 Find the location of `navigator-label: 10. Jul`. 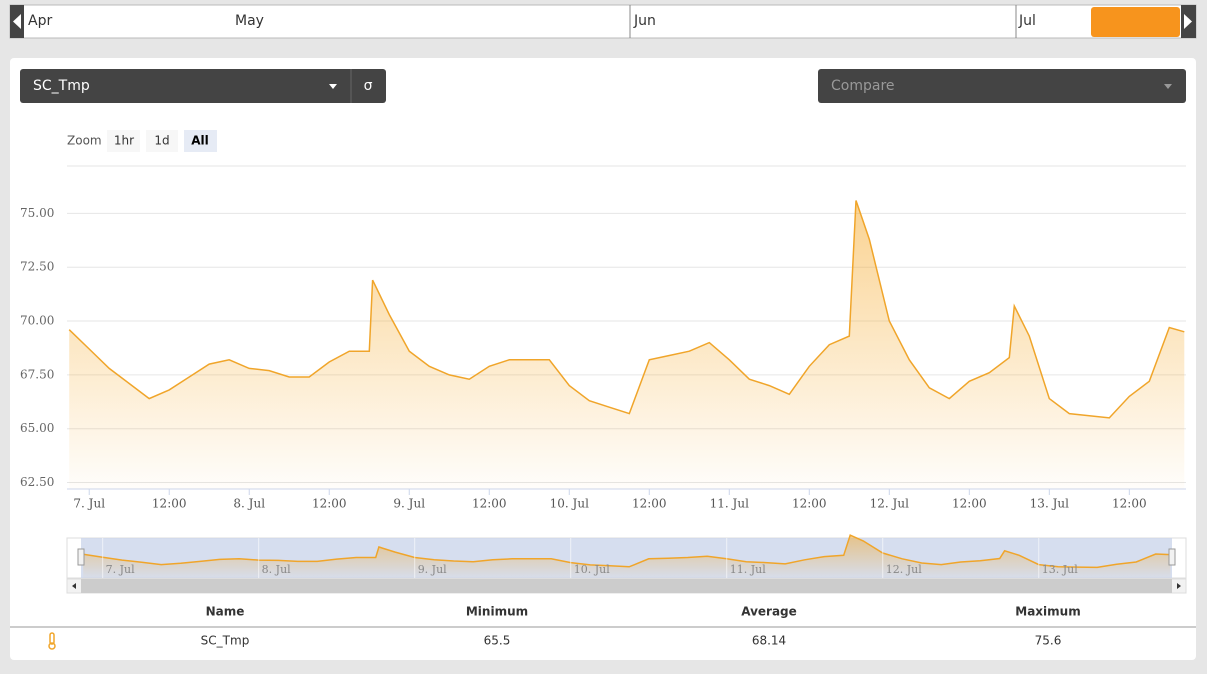

navigator-label: 10. Jul is located at coordinates (592, 569).